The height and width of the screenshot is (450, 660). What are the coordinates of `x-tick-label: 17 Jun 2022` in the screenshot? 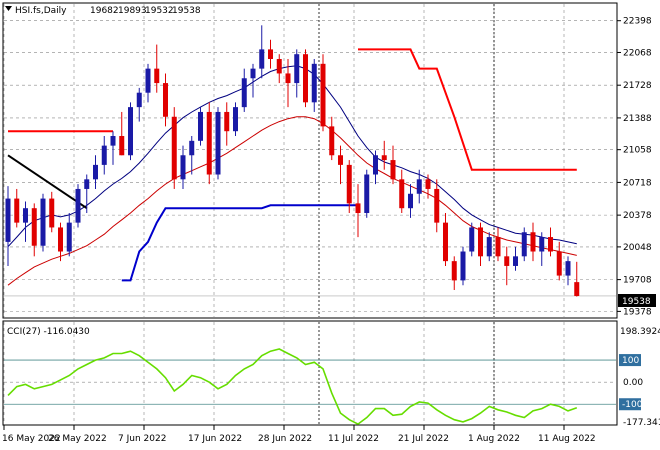 It's located at (215, 439).